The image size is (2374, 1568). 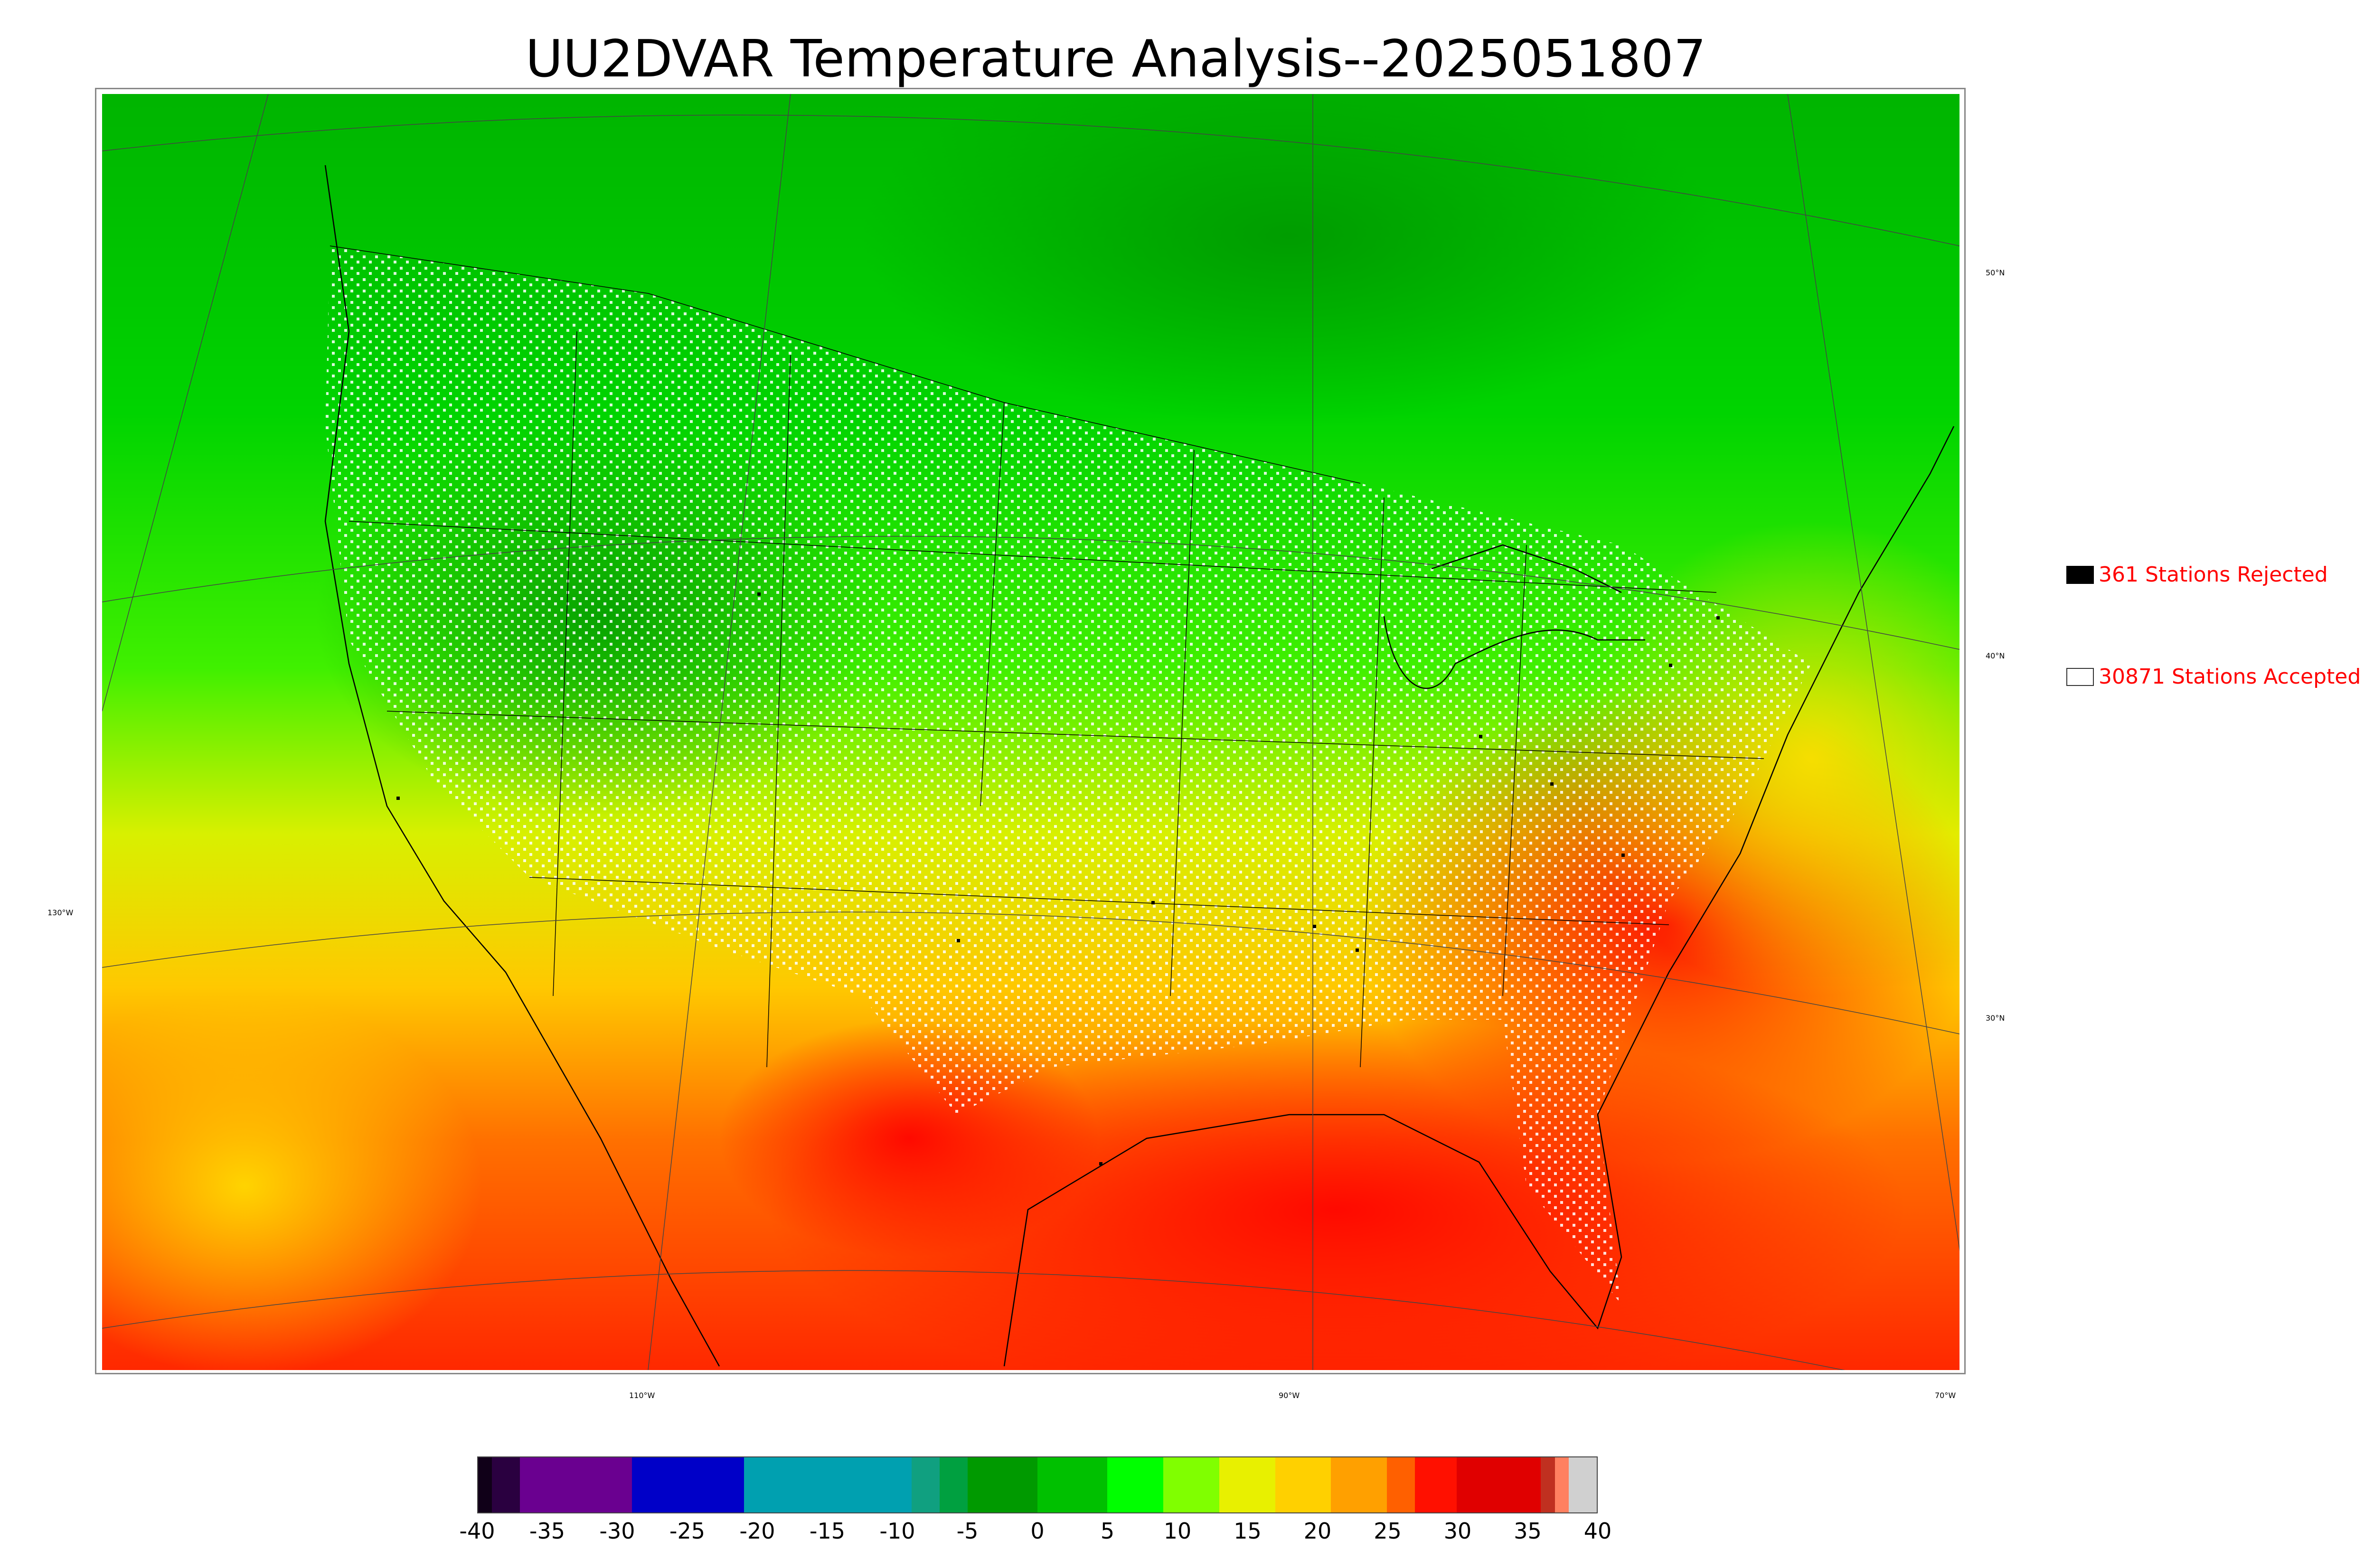 I want to click on rejected-label: 361 Stations Rejected, so click(x=2213, y=575).